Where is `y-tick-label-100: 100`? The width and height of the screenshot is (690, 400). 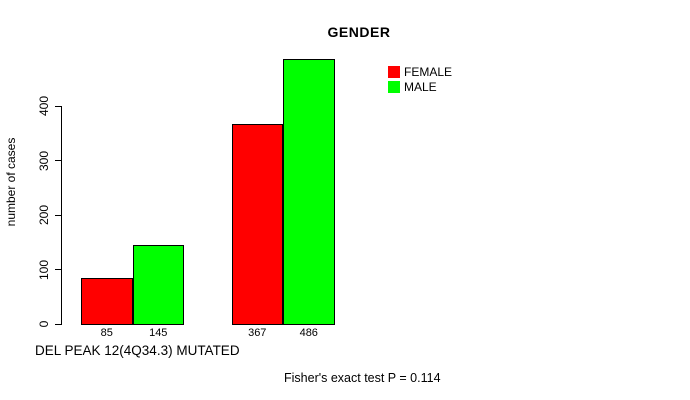 y-tick-label-100: 100 is located at coordinates (44, 269).